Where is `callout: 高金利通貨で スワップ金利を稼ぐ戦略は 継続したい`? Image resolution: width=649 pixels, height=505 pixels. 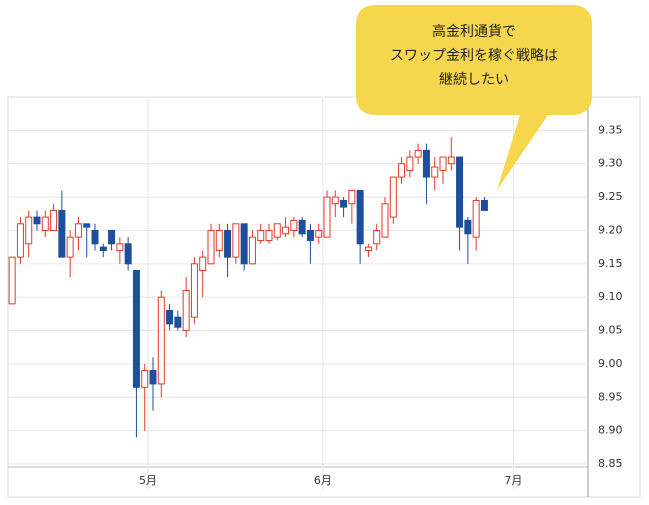
callout: 高金利通貨で スワップ金利を稼ぐ戦略は 継続したい is located at coordinates (474, 97).